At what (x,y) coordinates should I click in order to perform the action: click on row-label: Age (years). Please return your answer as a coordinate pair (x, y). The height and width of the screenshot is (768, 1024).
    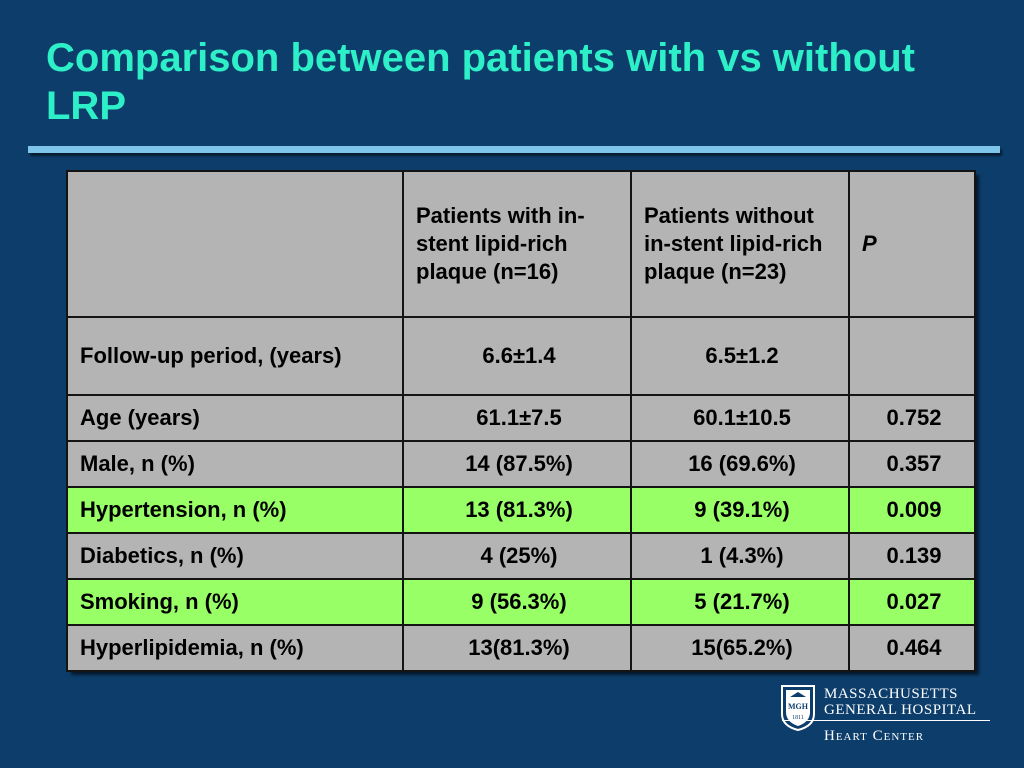
    Looking at the image, I should click on (235, 418).